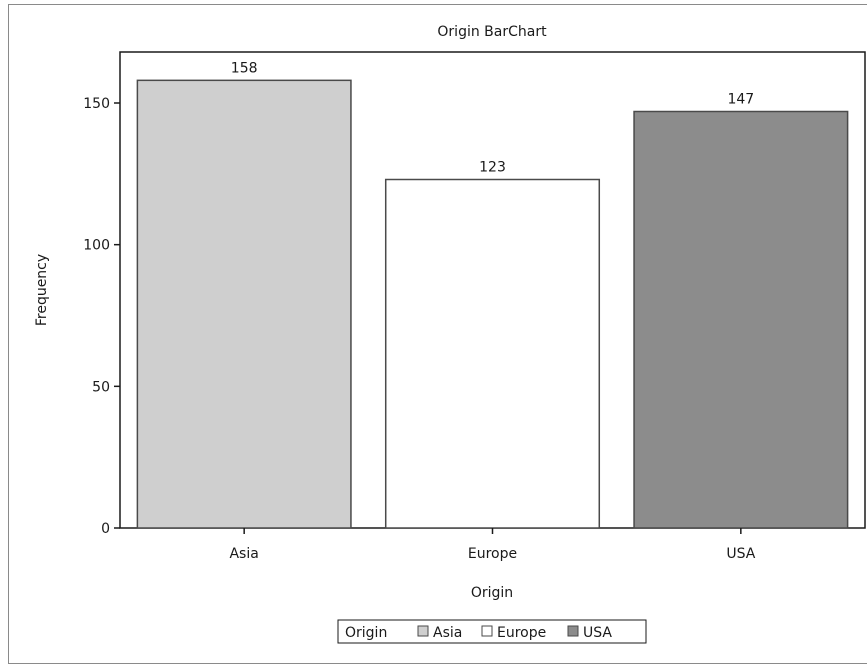 The image size is (867, 664). I want to click on legend-label-usa: USA, so click(597, 633).